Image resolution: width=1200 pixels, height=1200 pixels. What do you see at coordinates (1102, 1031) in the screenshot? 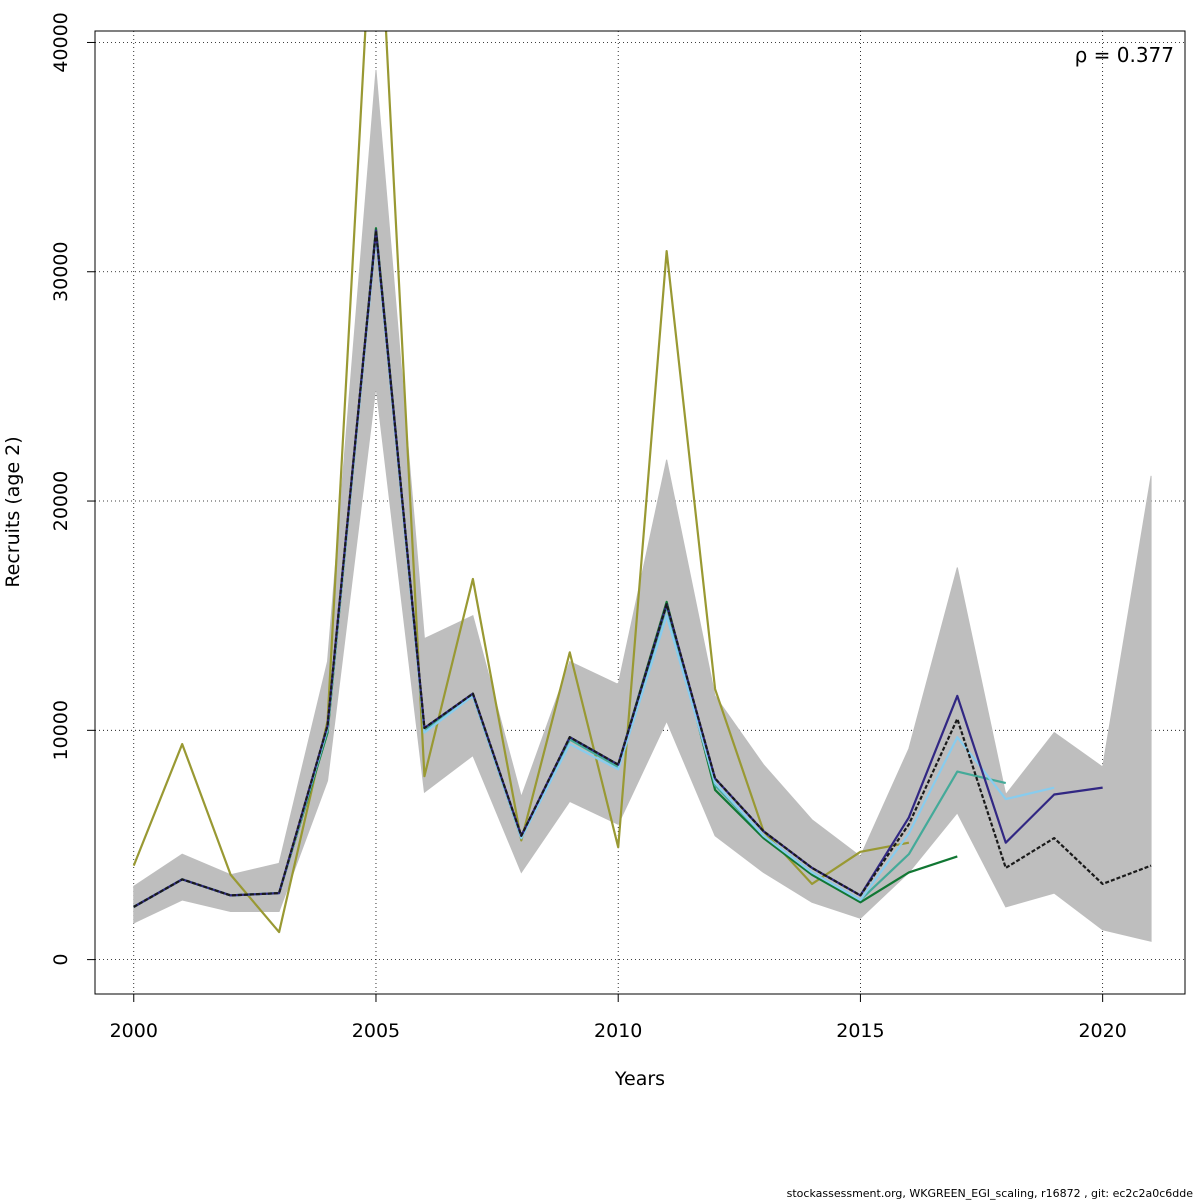
I see `x-tick-label-4: 2020` at bounding box center [1102, 1031].